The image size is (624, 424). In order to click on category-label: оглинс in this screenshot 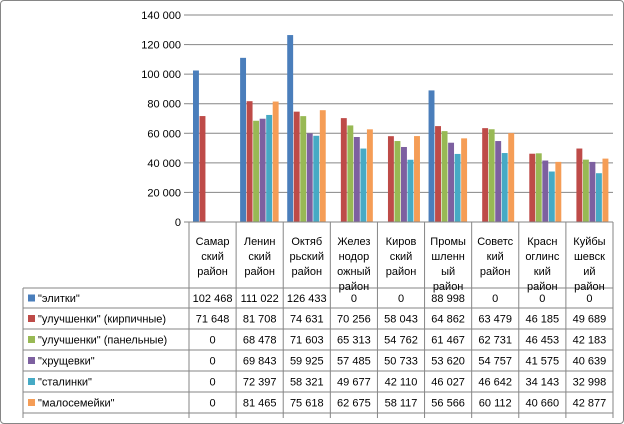, I will do `click(542, 257)`.